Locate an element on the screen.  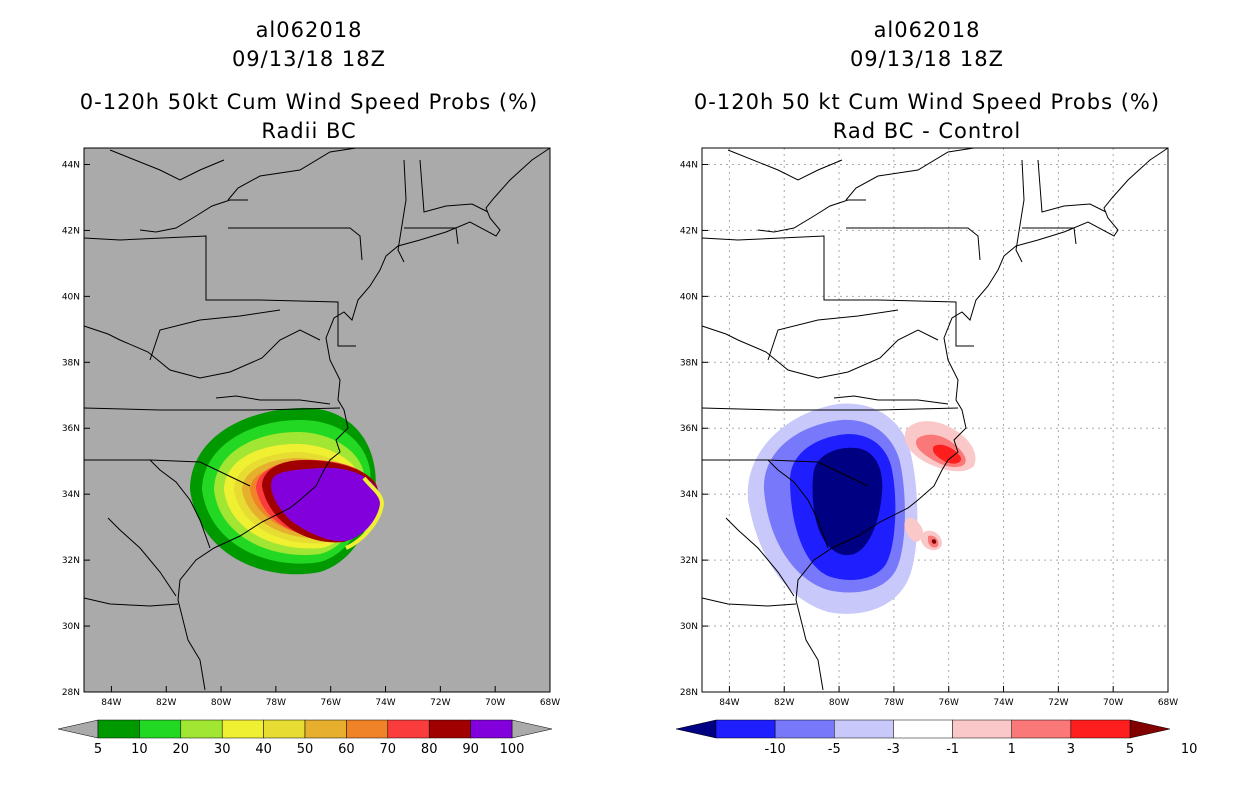
plot-title: 0-120h 50kt Cum Wind Speed Probs (%) is located at coordinates (309, 102).